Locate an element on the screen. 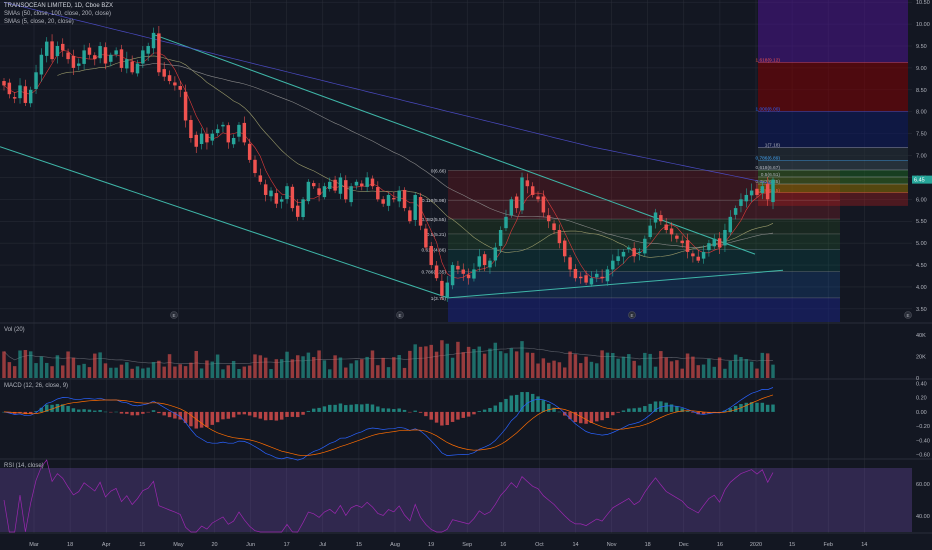 The height and width of the screenshot is (550, 932). x-tick-label: Nov is located at coordinates (612, 545).